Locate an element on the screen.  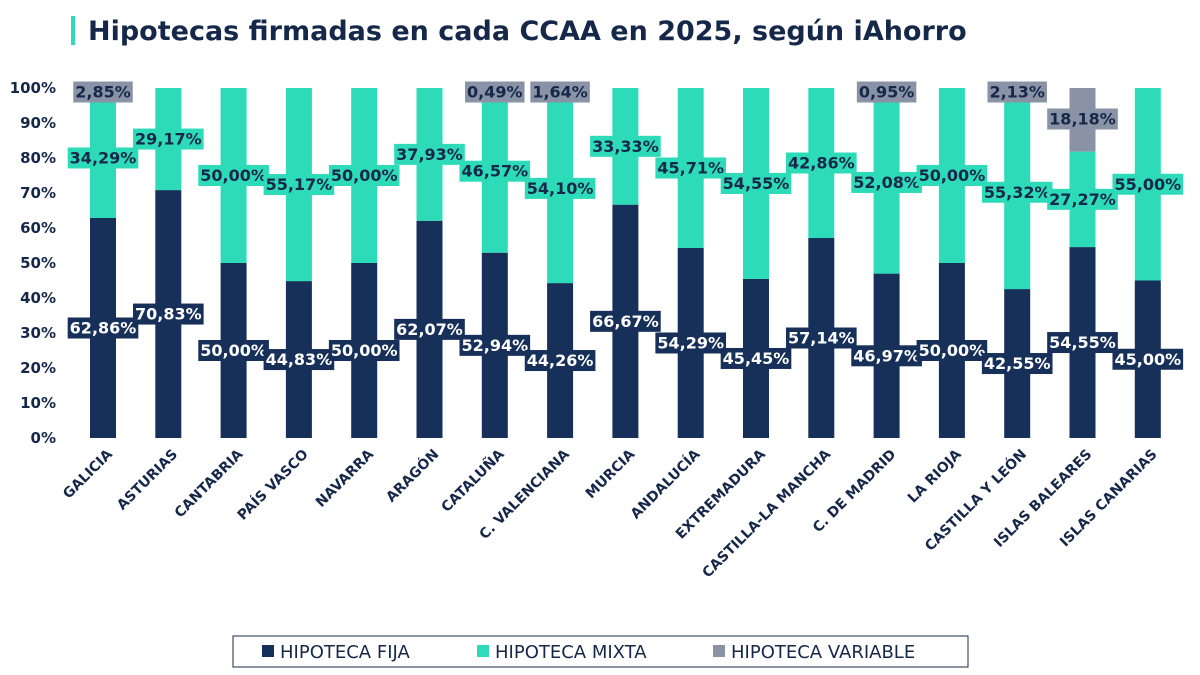
data-label-fija: 45,00% is located at coordinates (1148, 359).